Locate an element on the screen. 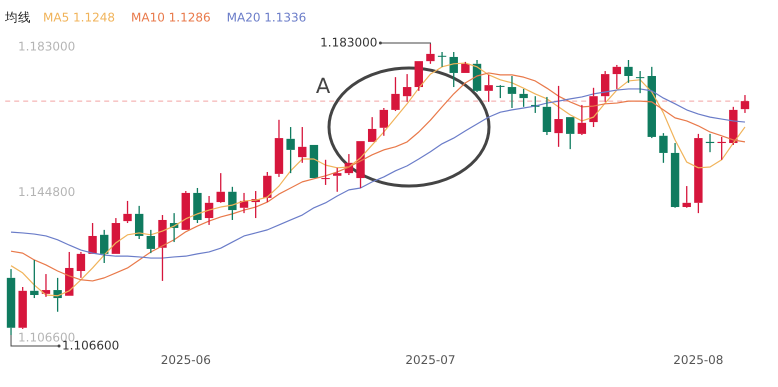  y-tick-label: 1.144800 is located at coordinates (47, 191).